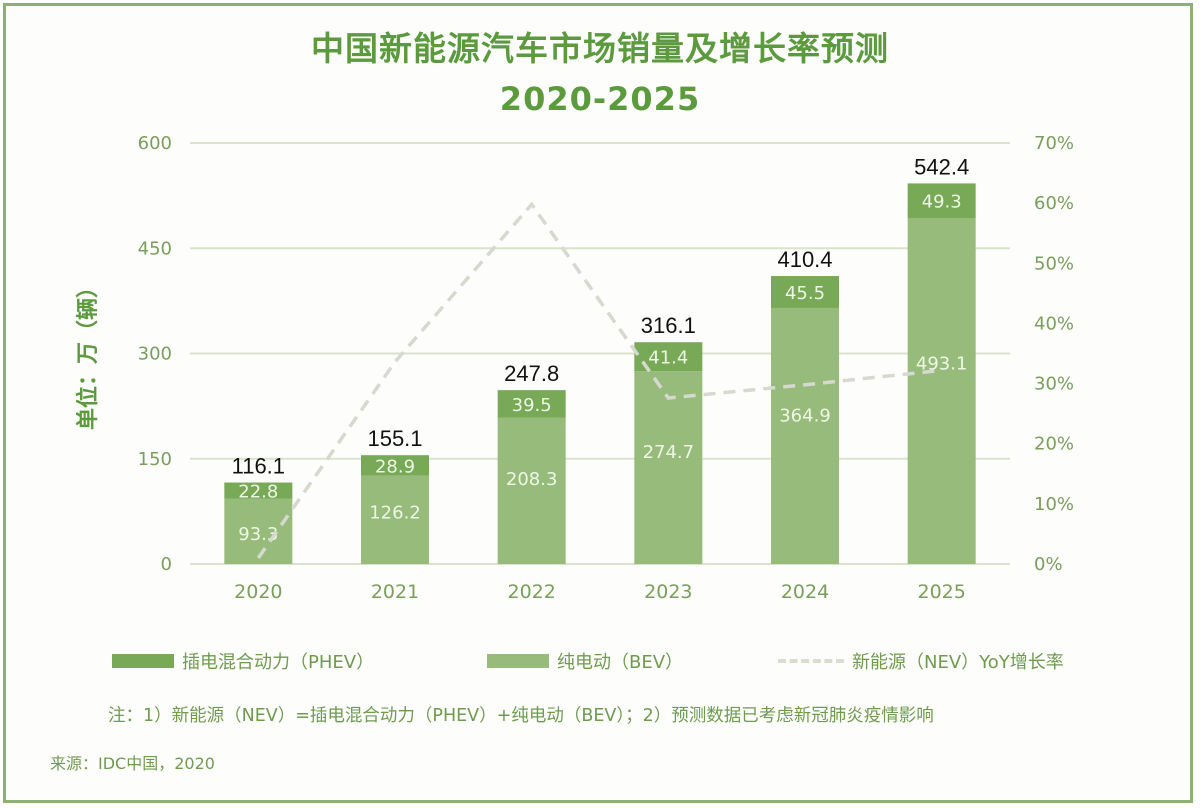 This screenshot has height=809, width=1200. Describe the element at coordinates (1054, 203) in the screenshot. I see `y2-tick-label: 60%` at that location.